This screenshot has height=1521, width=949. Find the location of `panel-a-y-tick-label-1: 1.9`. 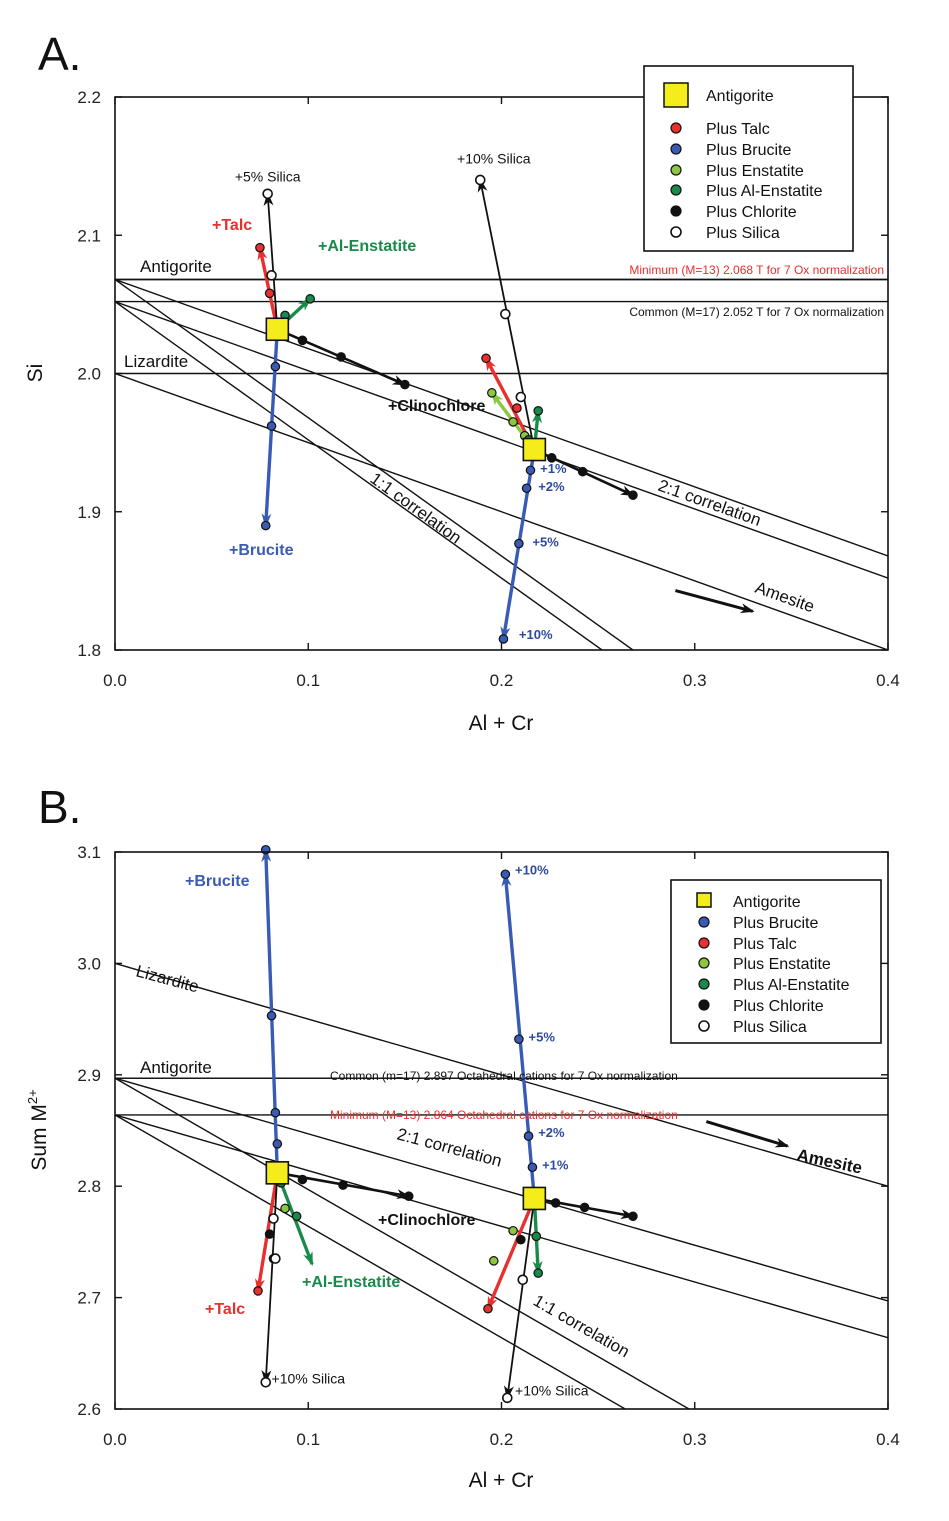

panel-a-y-tick-label-1: 1.9 is located at coordinates (89, 512).